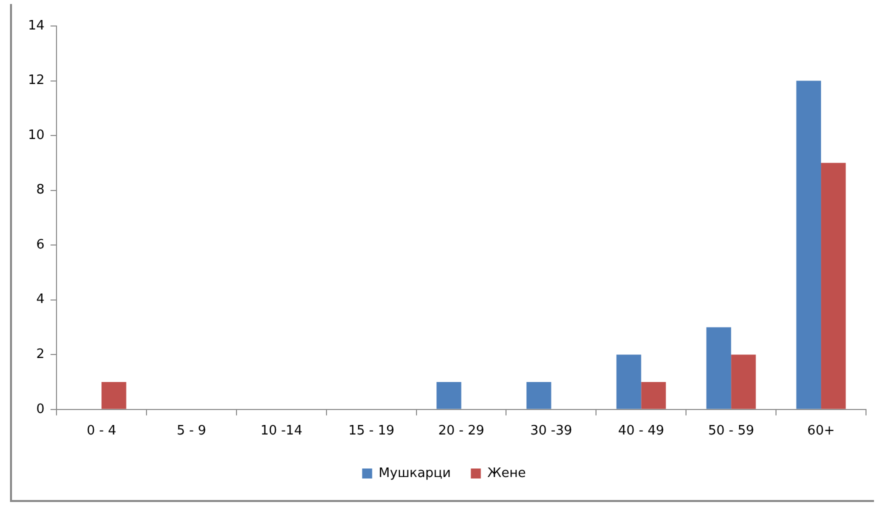 This screenshot has width=877, height=505. What do you see at coordinates (641, 431) in the screenshot?
I see `x-tick-label: 40 - 49` at bounding box center [641, 431].